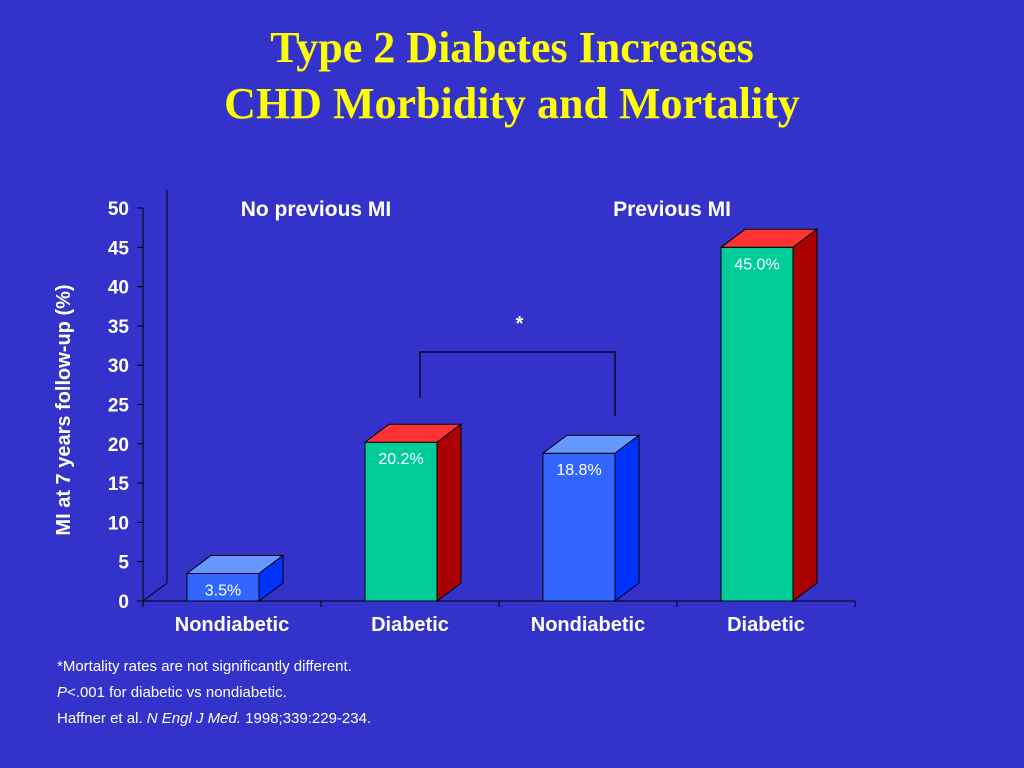 The height and width of the screenshot is (768, 1024). Describe the element at coordinates (578, 470) in the screenshot. I see `bar-data-label: 18.8%` at that location.